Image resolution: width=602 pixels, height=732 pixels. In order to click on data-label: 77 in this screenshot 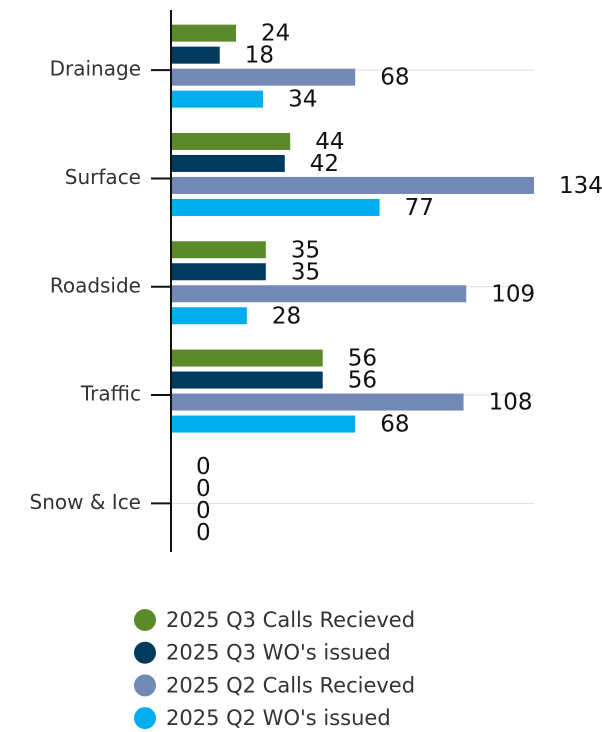, I will do `click(419, 208)`.